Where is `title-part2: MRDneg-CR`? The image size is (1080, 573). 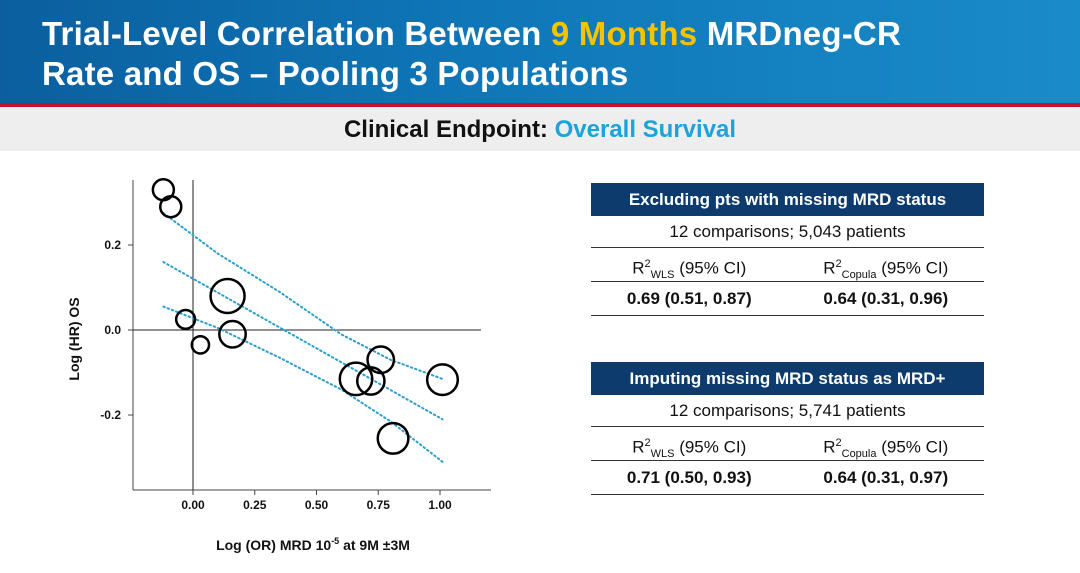 title-part2: MRDneg-CR is located at coordinates (799, 33).